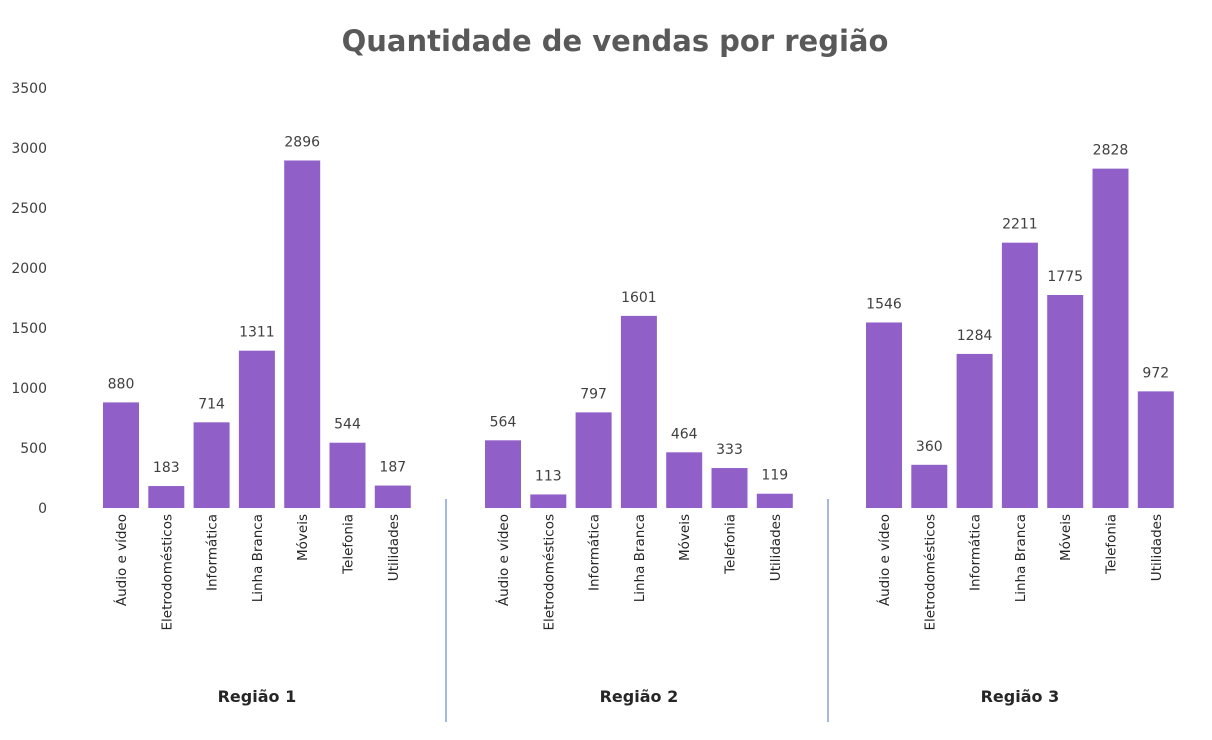 This screenshot has height=740, width=1212. I want to click on data-label: 1311, so click(257, 333).